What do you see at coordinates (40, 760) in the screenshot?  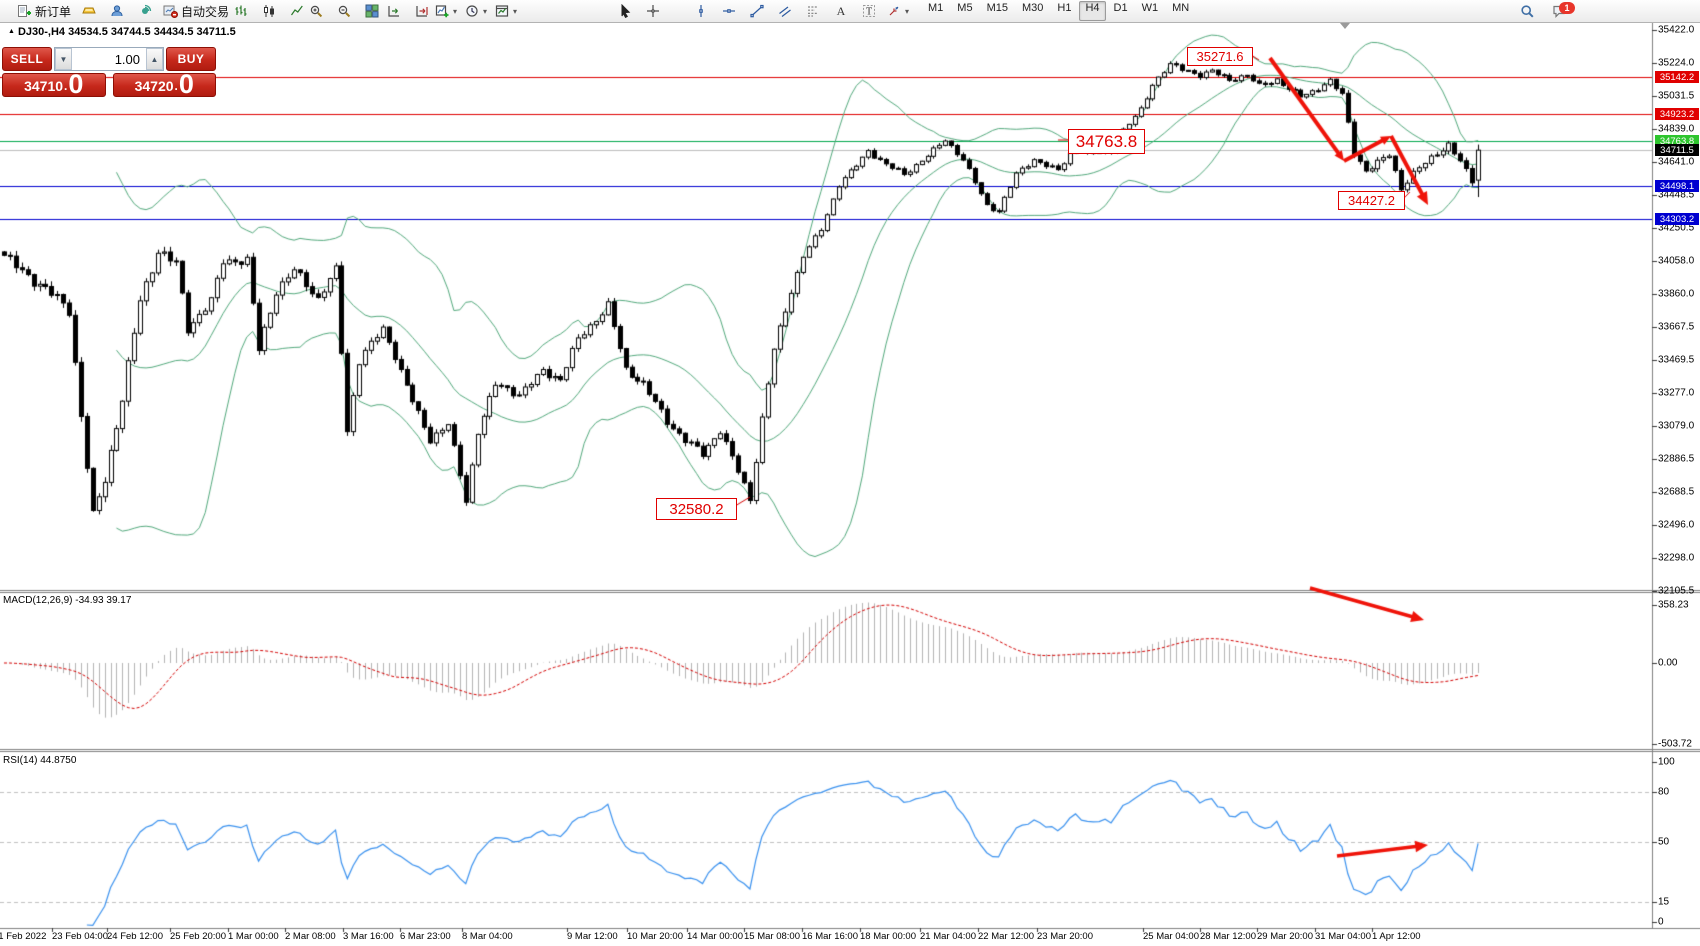 I see `rsi-indicator-label: RSI(14) 44.8750` at bounding box center [40, 760].